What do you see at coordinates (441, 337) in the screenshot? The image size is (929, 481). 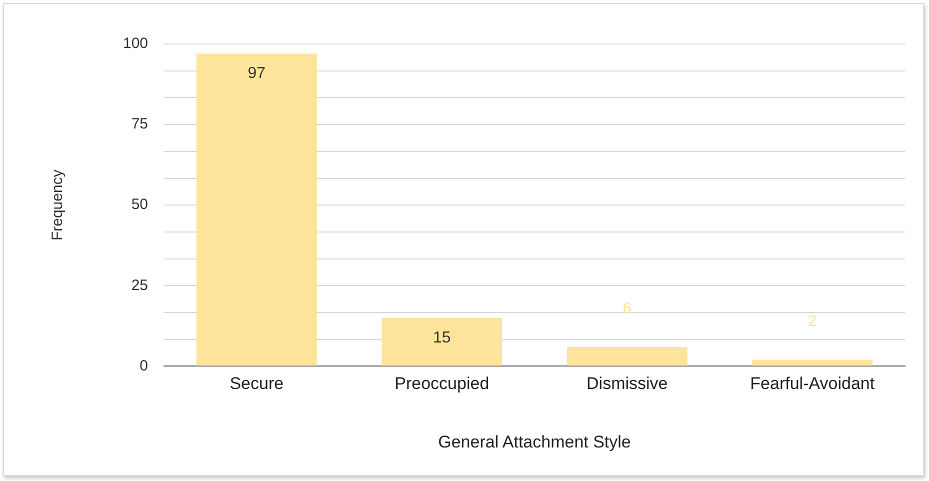 I see `data-label: 15` at bounding box center [441, 337].